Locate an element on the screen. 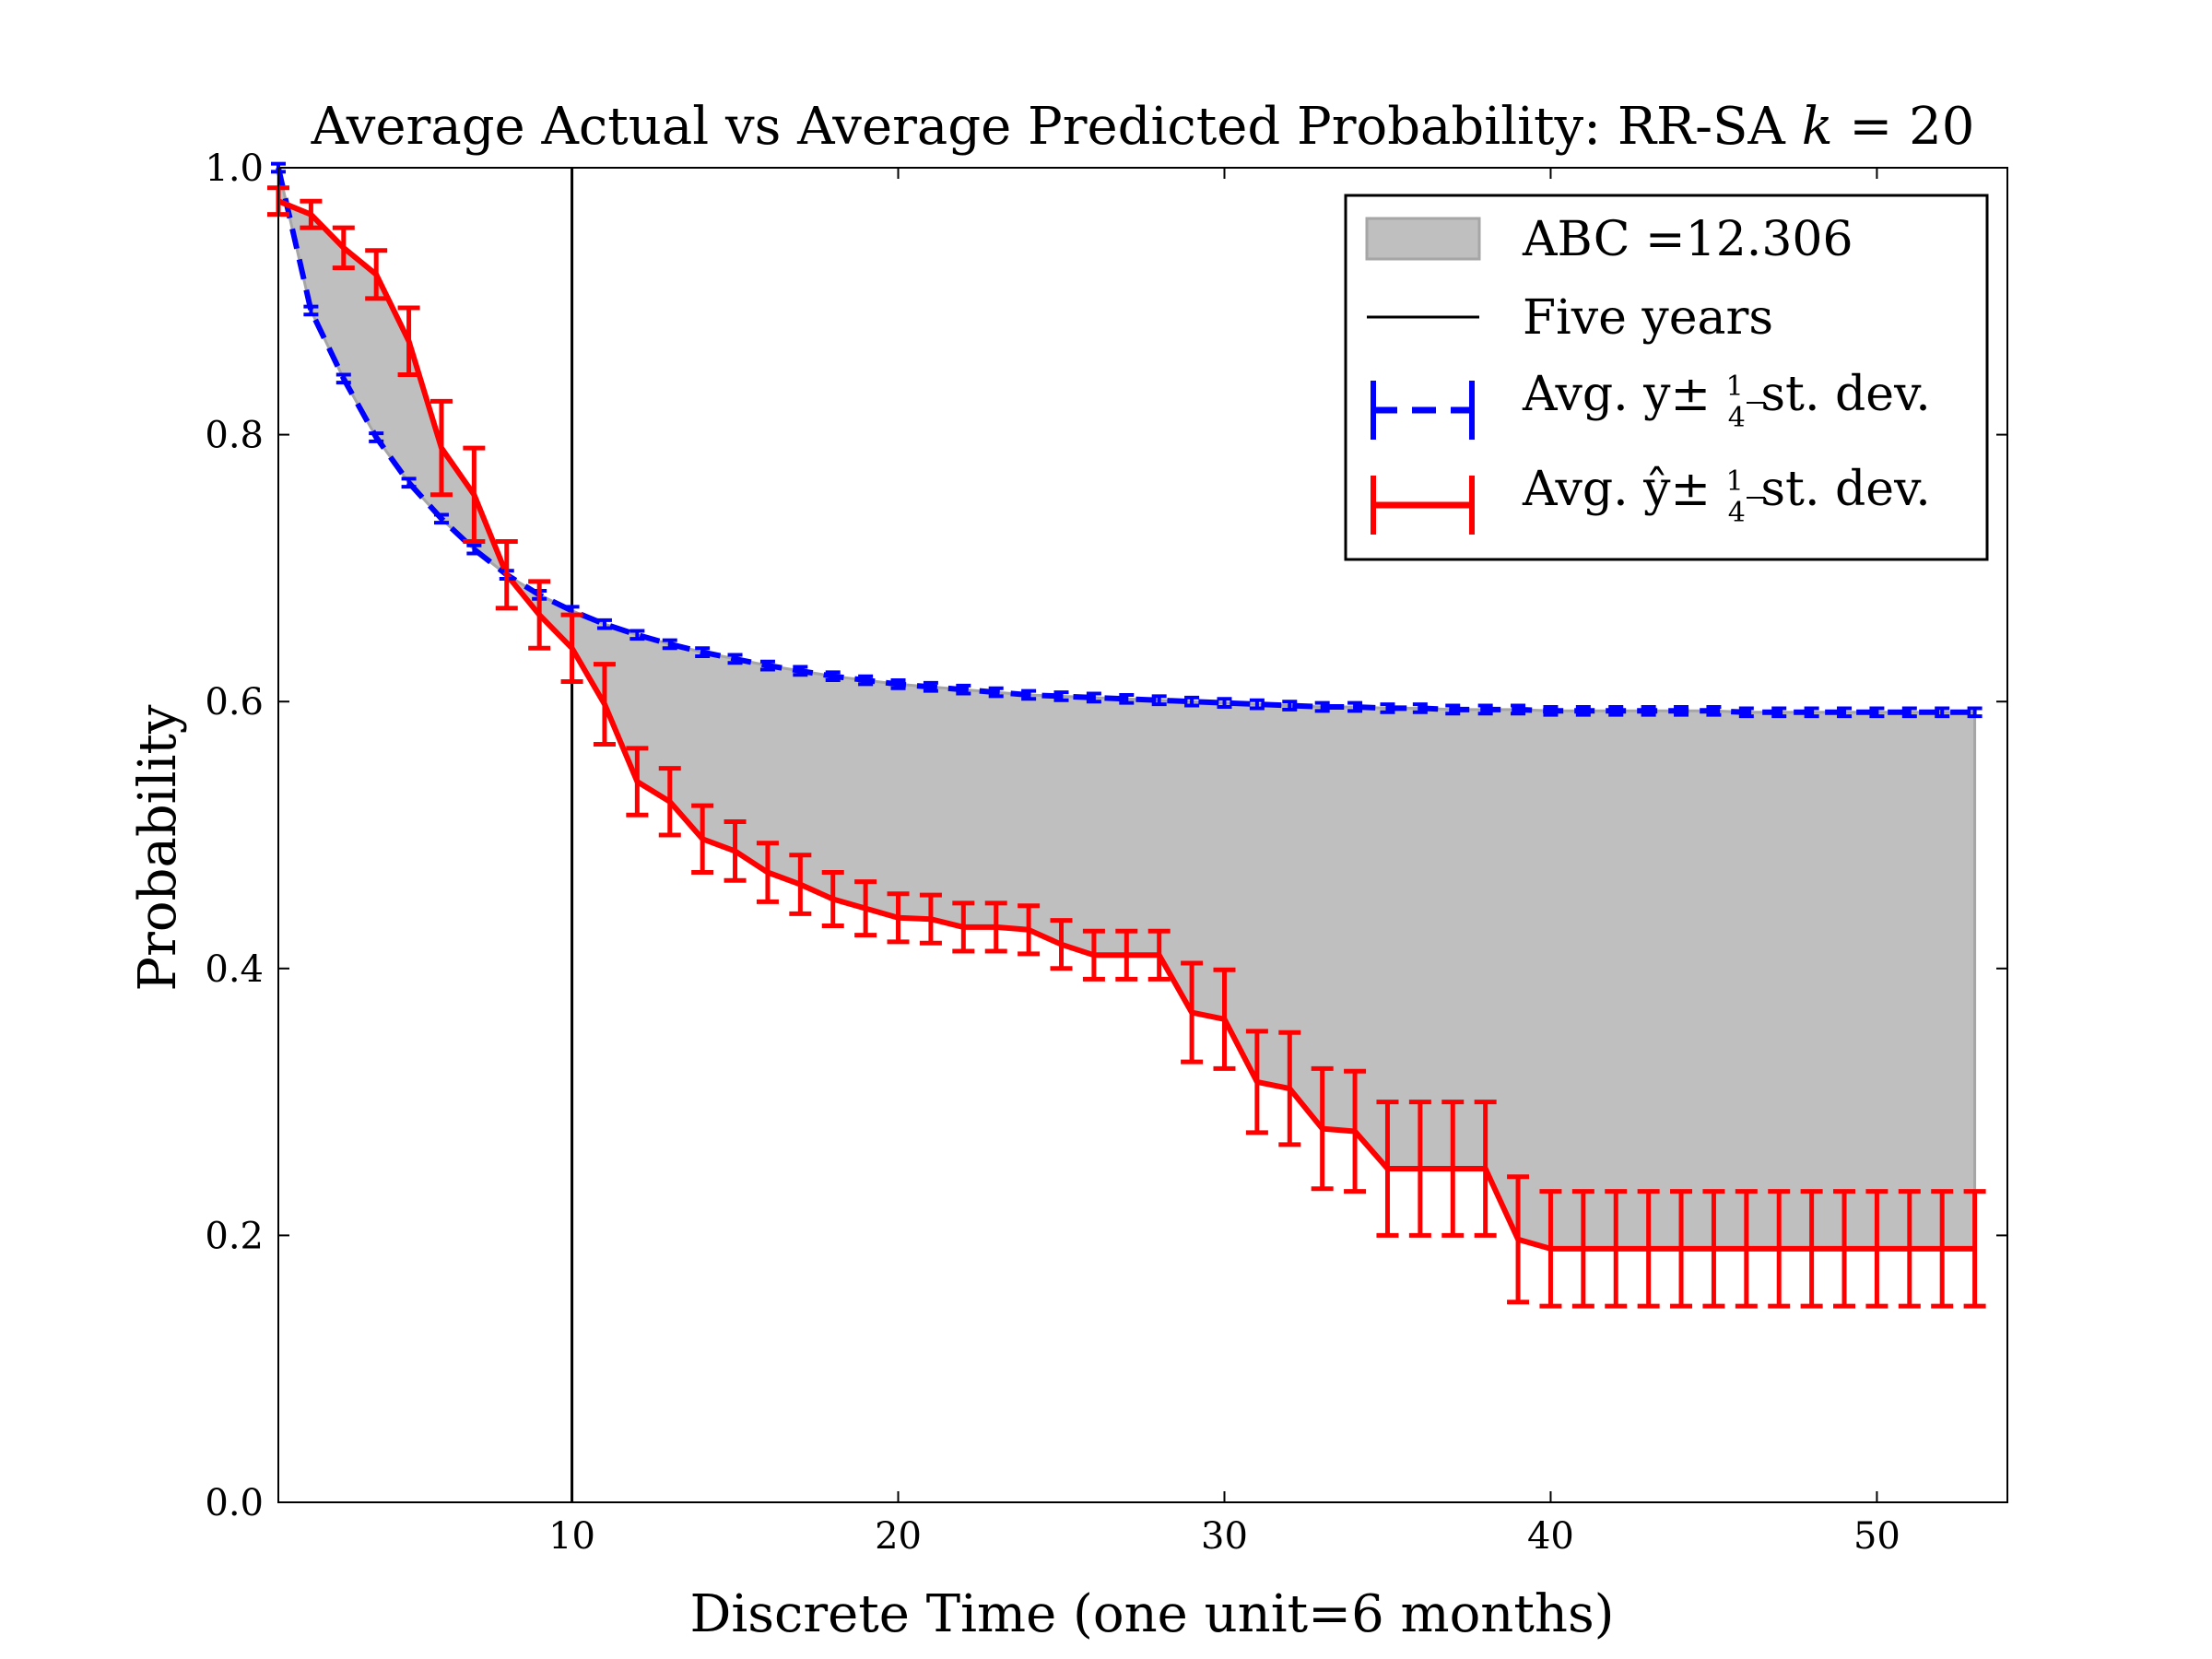  y-tick-label: 0.6 is located at coordinates (234, 702).